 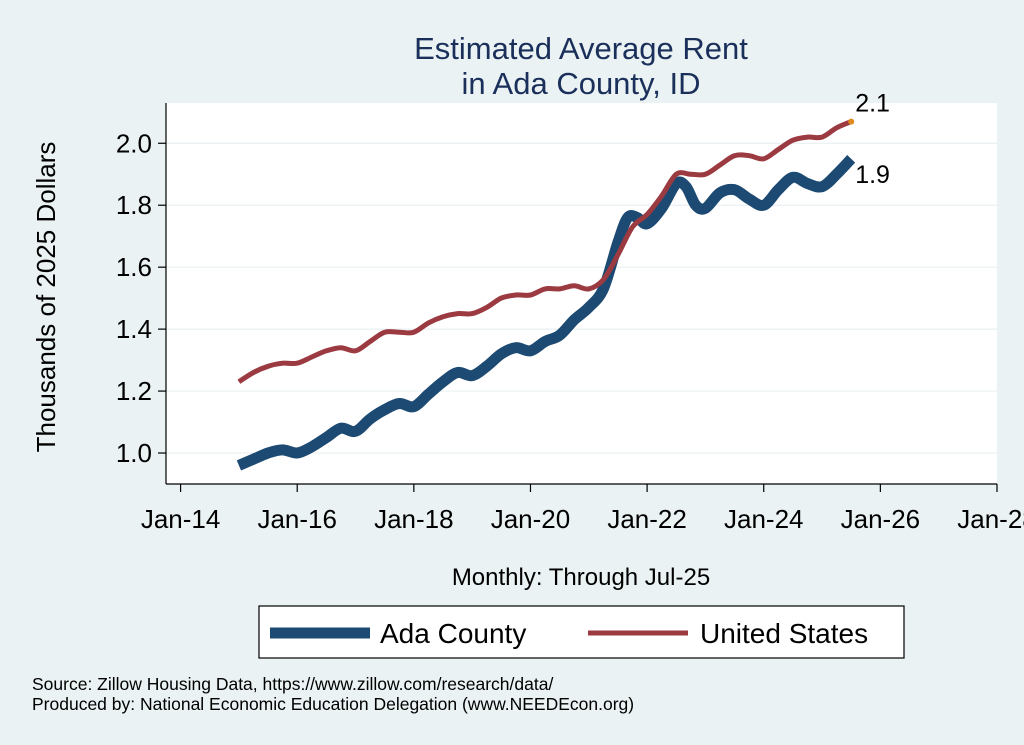 What do you see at coordinates (134, 143) in the screenshot?
I see `y-tick-label: 2.0` at bounding box center [134, 143].